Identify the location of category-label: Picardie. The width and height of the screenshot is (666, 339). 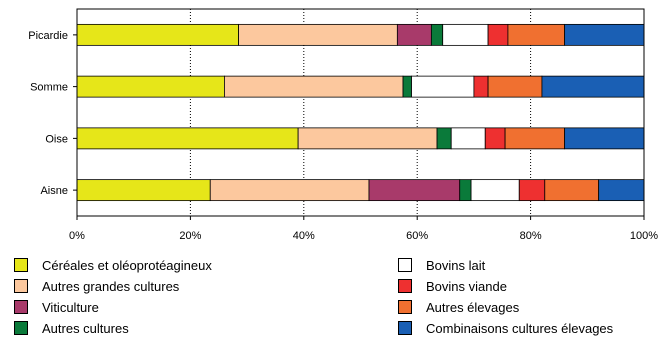
(48, 36).